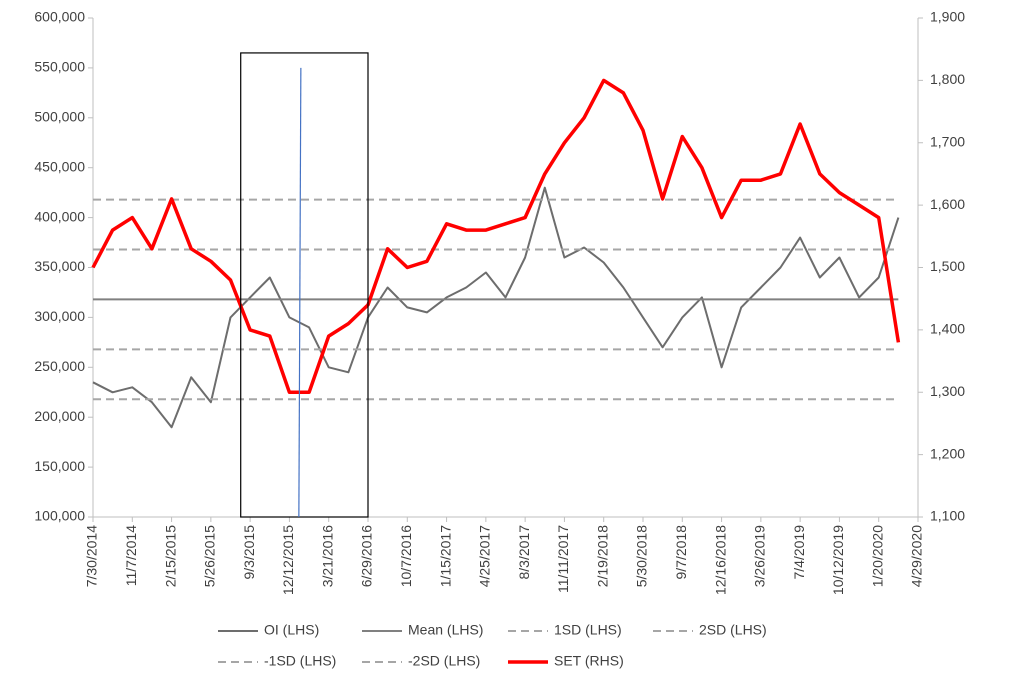  What do you see at coordinates (92, 556) in the screenshot?
I see `x-tick-label: 7/30/2014` at bounding box center [92, 556].